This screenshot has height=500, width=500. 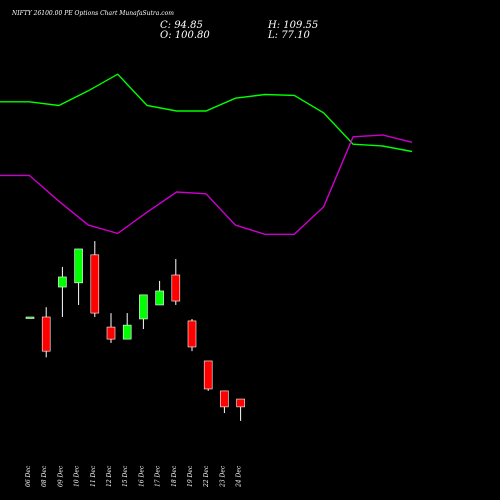 I want to click on x-tick-label: 10 Dec, so click(x=77, y=476).